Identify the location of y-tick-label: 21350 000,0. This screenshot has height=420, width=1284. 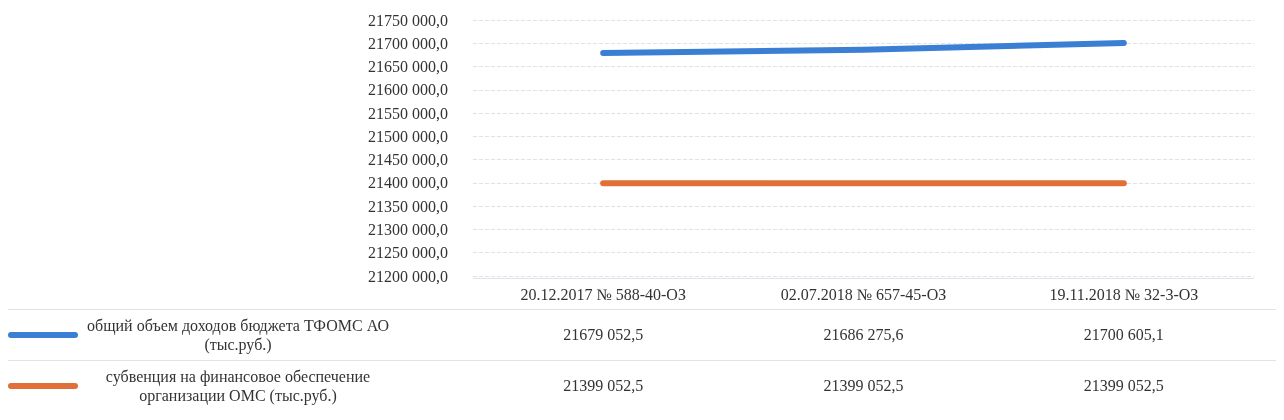
(408, 206).